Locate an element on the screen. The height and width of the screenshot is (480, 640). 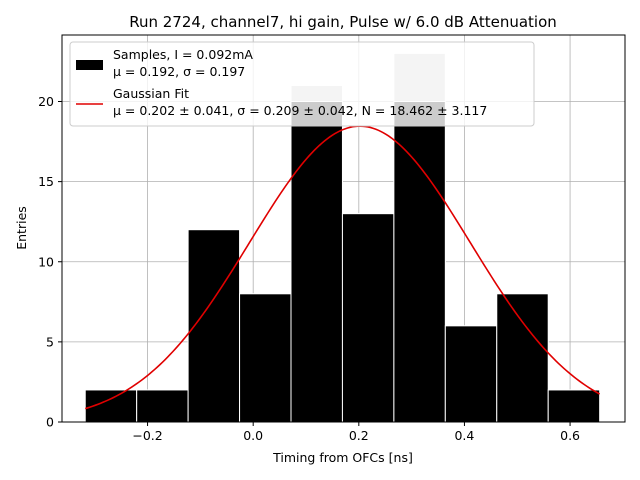
legend-samples-swatch is located at coordinates (89, 65).